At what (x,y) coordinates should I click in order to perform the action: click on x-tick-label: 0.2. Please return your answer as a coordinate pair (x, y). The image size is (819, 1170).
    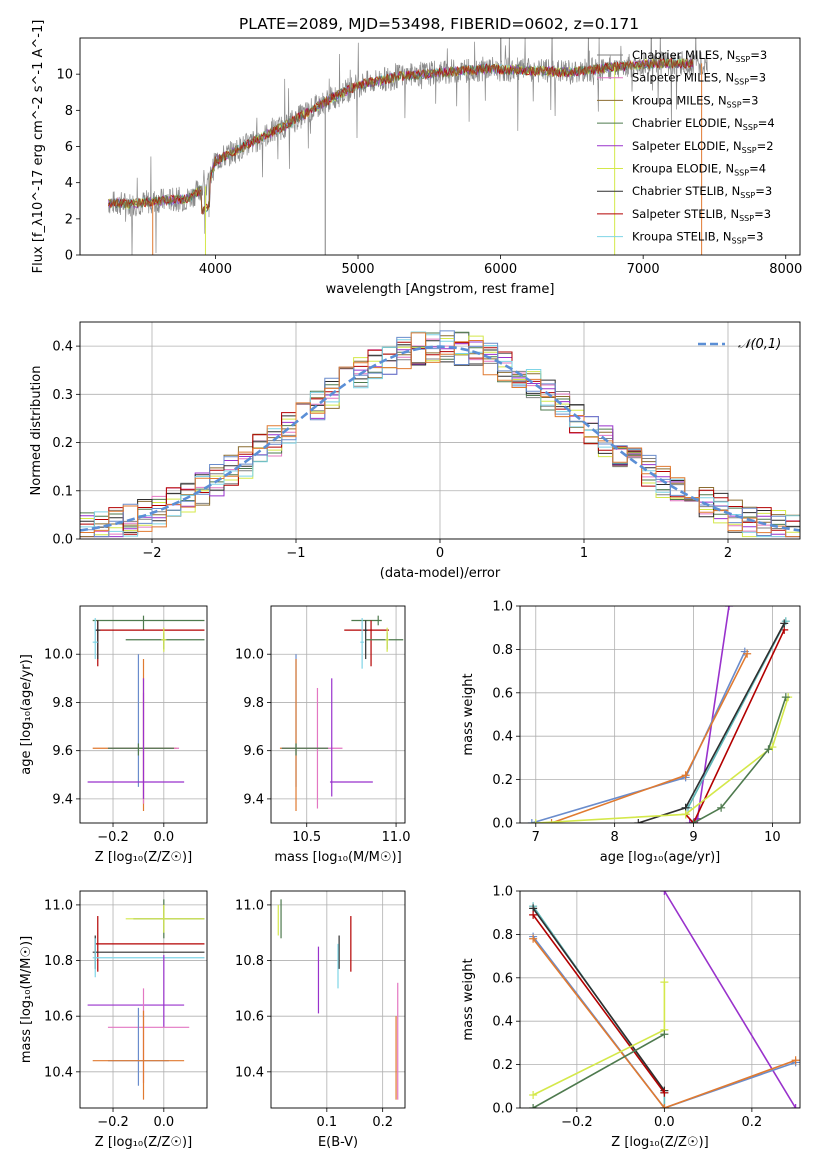
    Looking at the image, I should click on (382, 1122).